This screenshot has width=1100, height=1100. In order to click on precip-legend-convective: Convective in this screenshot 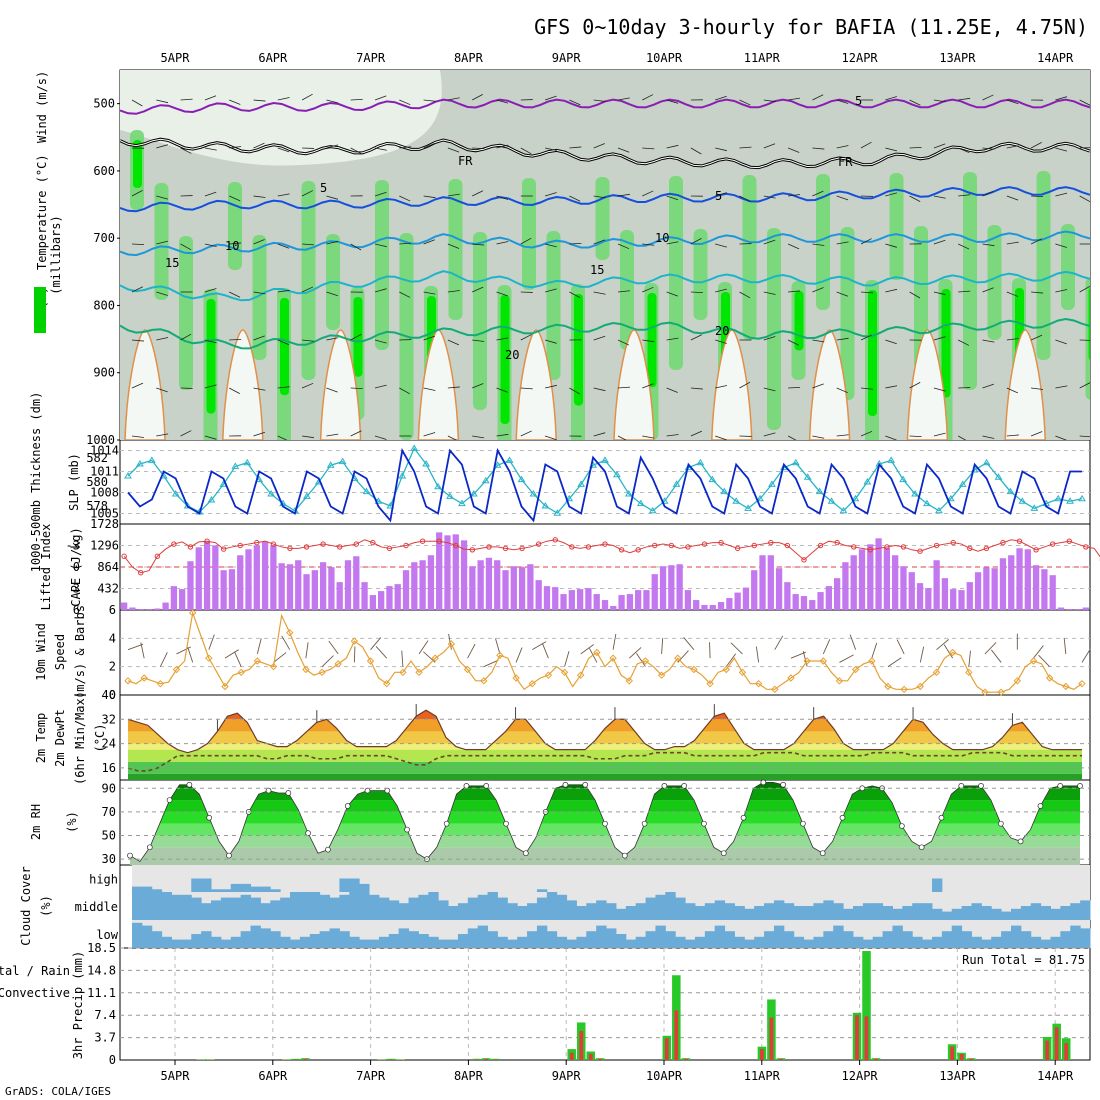, I will do `click(35, 993)`.